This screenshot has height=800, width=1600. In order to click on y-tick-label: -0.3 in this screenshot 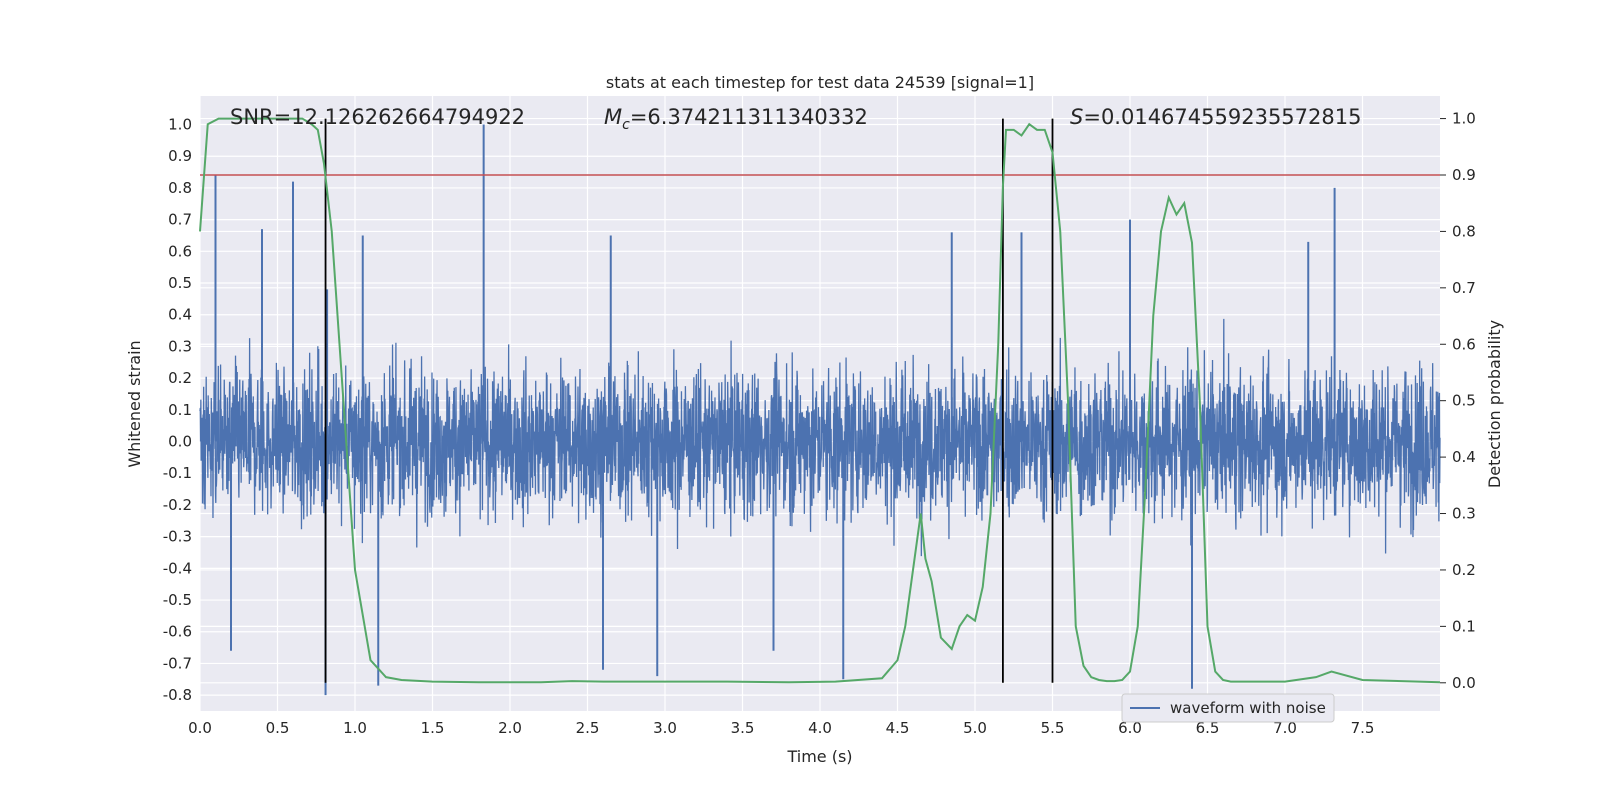, I will do `click(177, 537)`.